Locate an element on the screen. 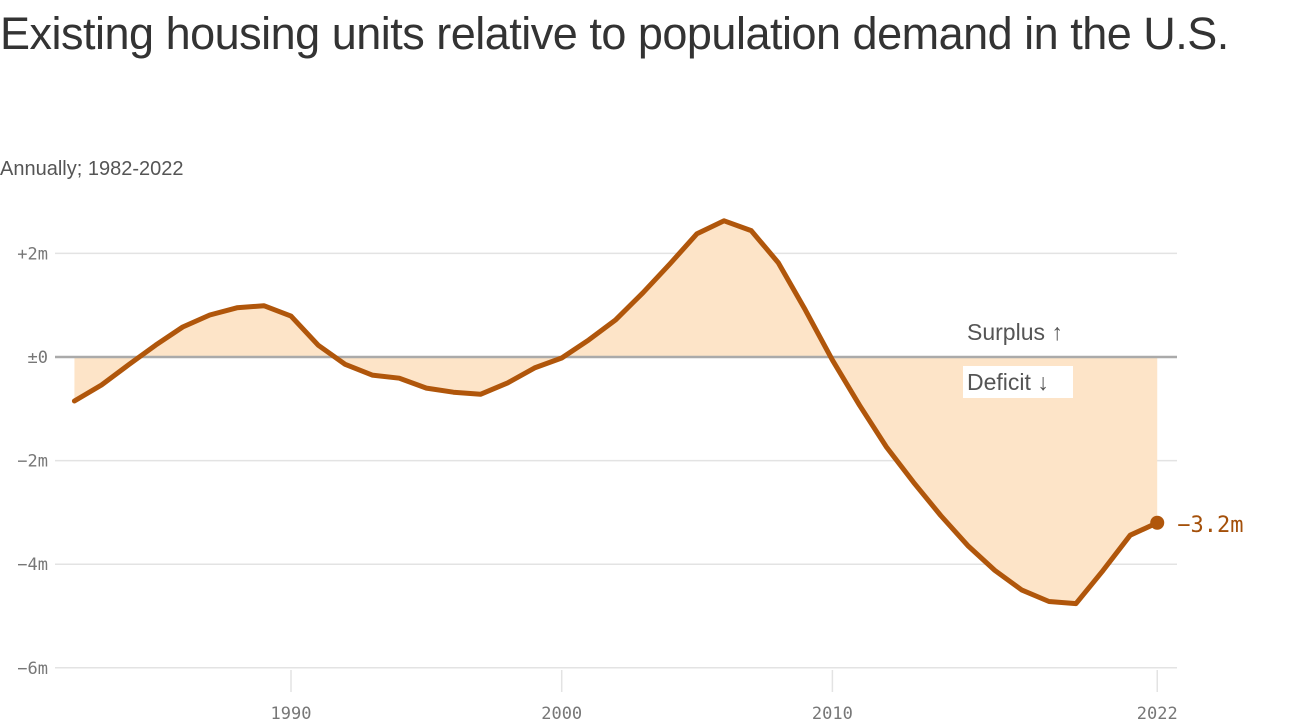 The height and width of the screenshot is (726, 1292). end-point-marker is located at coordinates (1157, 522).